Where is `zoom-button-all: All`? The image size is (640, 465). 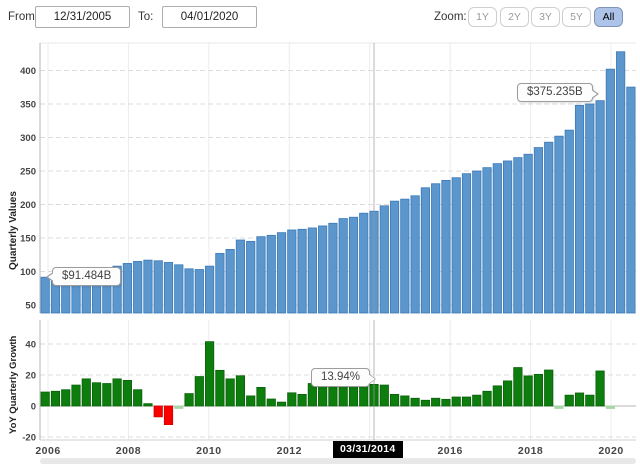 zoom-button-all: All is located at coordinates (608, 17).